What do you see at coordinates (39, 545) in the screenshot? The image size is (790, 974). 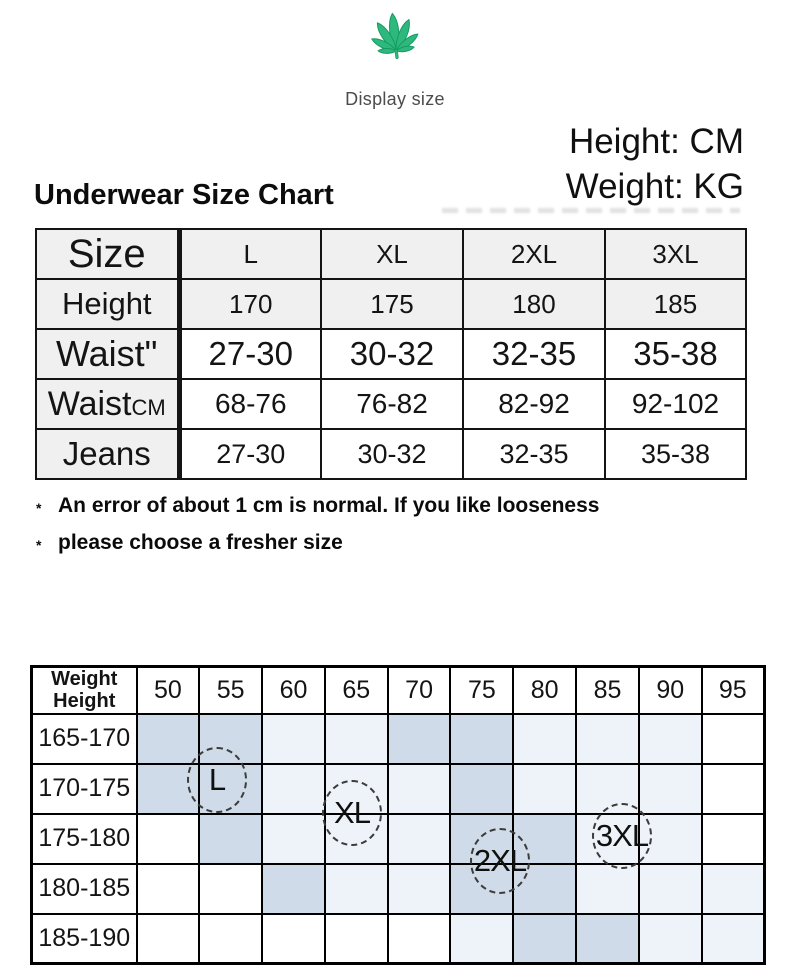 I see `asterisk-marker: *` at bounding box center [39, 545].